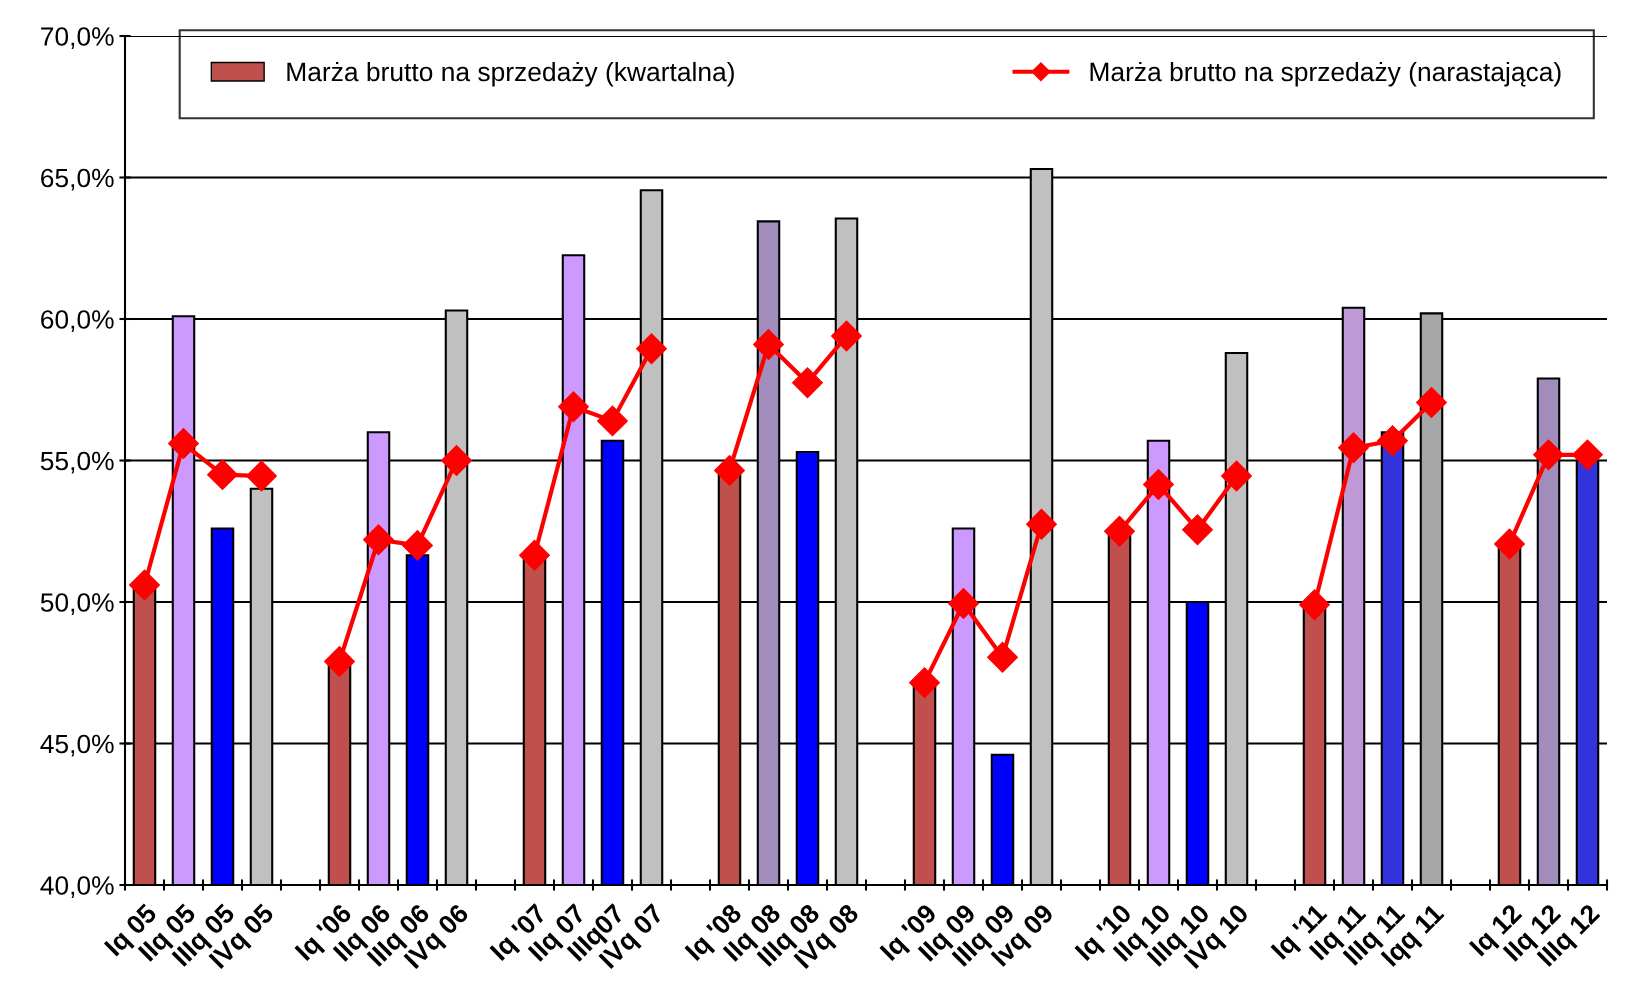 This screenshot has height=992, width=1631. Describe the element at coordinates (510, 74) in the screenshot. I see `legend-label: Marża brutto na sprzedaży (kwartalna)` at that location.